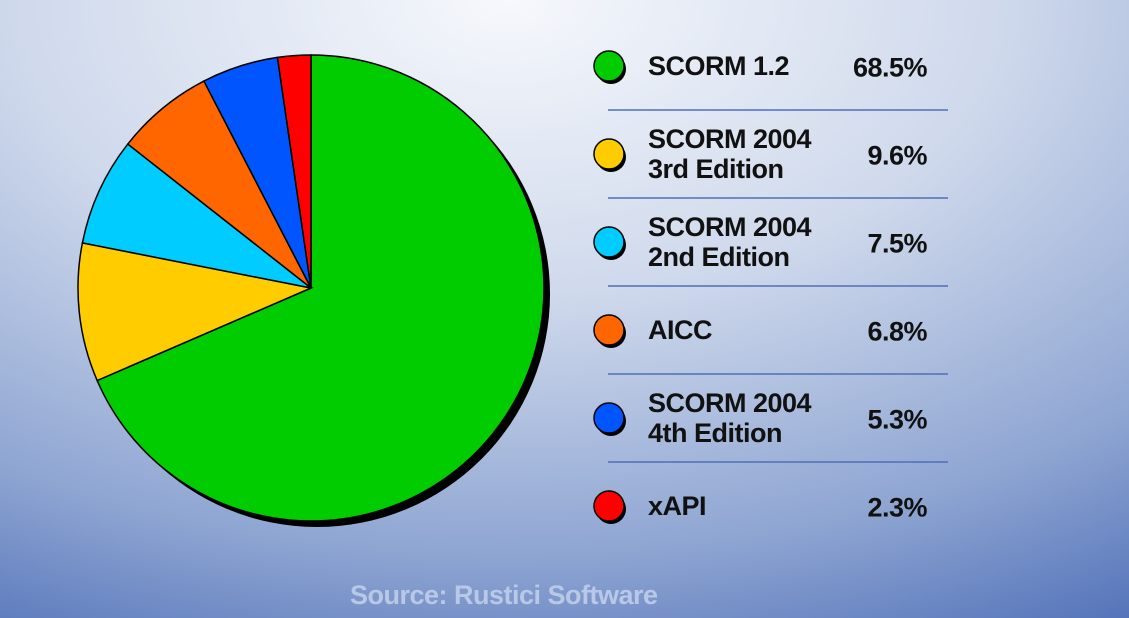 Image resolution: width=1129 pixels, height=618 pixels. I want to click on value-label: 6.8%, so click(897, 331).